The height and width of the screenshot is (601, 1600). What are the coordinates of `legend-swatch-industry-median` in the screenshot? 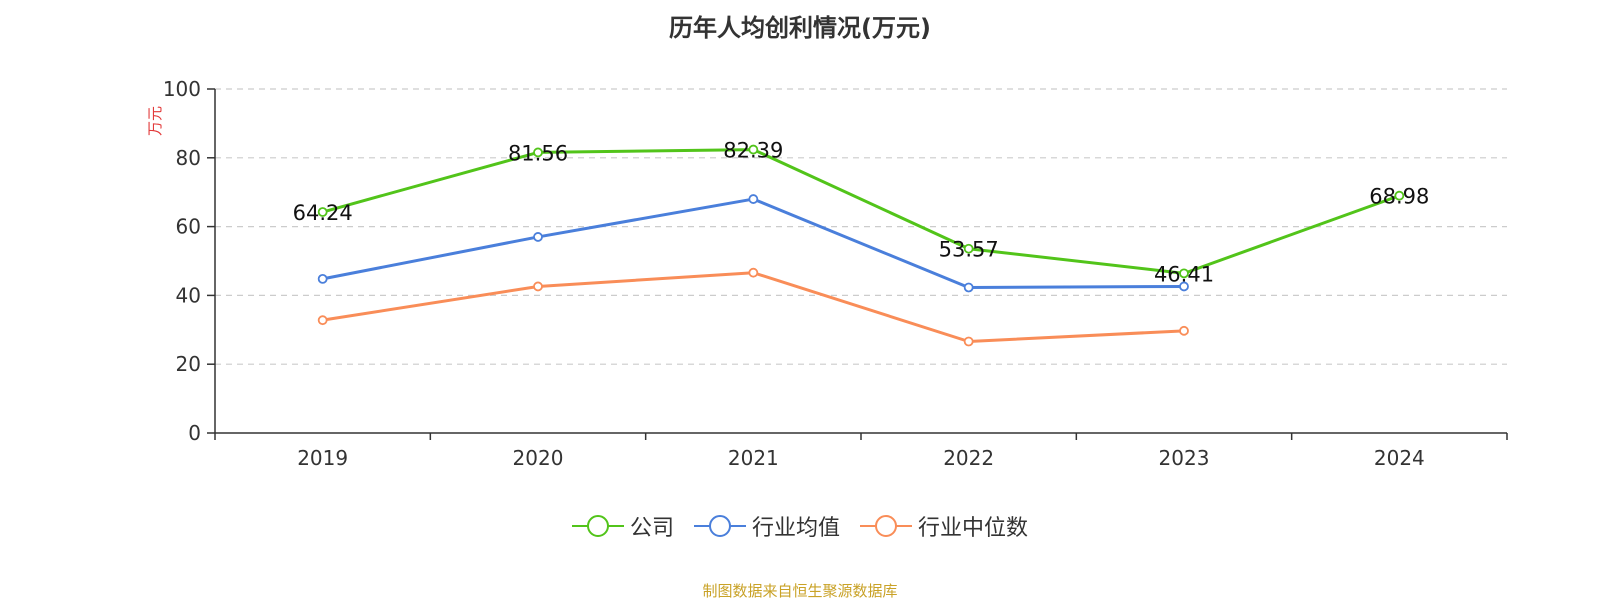 It's located at (886, 526).